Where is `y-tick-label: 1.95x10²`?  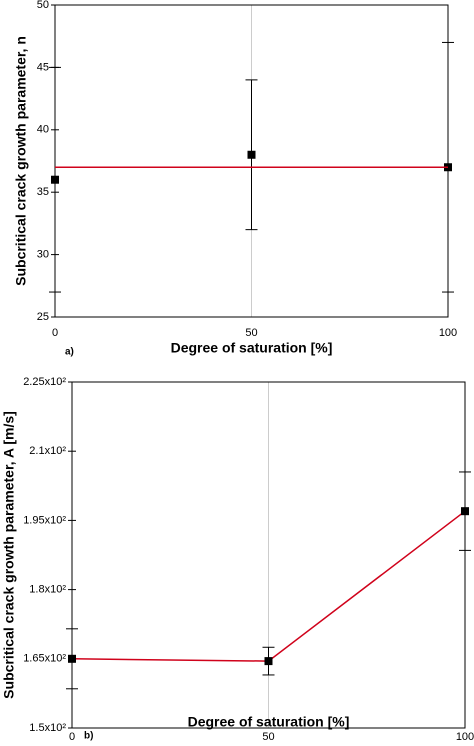 y-tick-label: 1.95x10² is located at coordinates (44, 520).